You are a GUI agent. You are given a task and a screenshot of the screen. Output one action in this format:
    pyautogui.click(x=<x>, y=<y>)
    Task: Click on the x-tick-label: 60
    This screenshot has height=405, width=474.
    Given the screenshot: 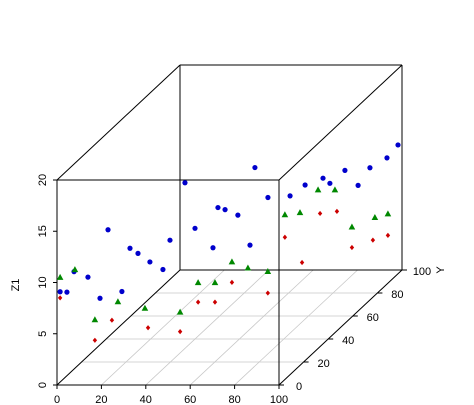 What is the action you would take?
    pyautogui.click(x=190, y=399)
    